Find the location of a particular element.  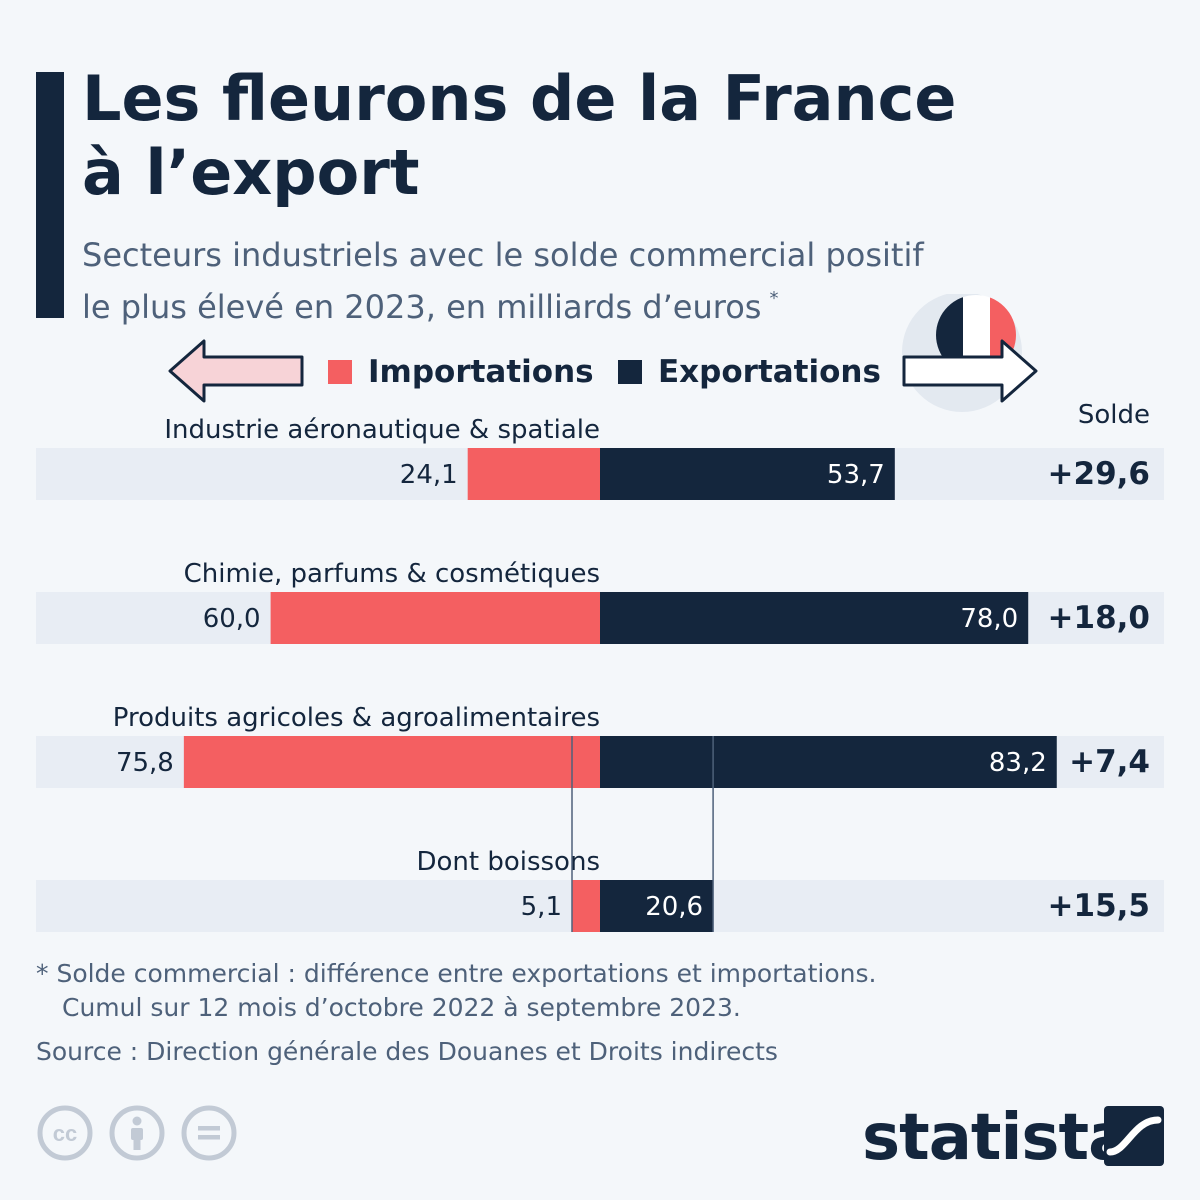

exports-value-label: 83,2 is located at coordinates (1018, 763).